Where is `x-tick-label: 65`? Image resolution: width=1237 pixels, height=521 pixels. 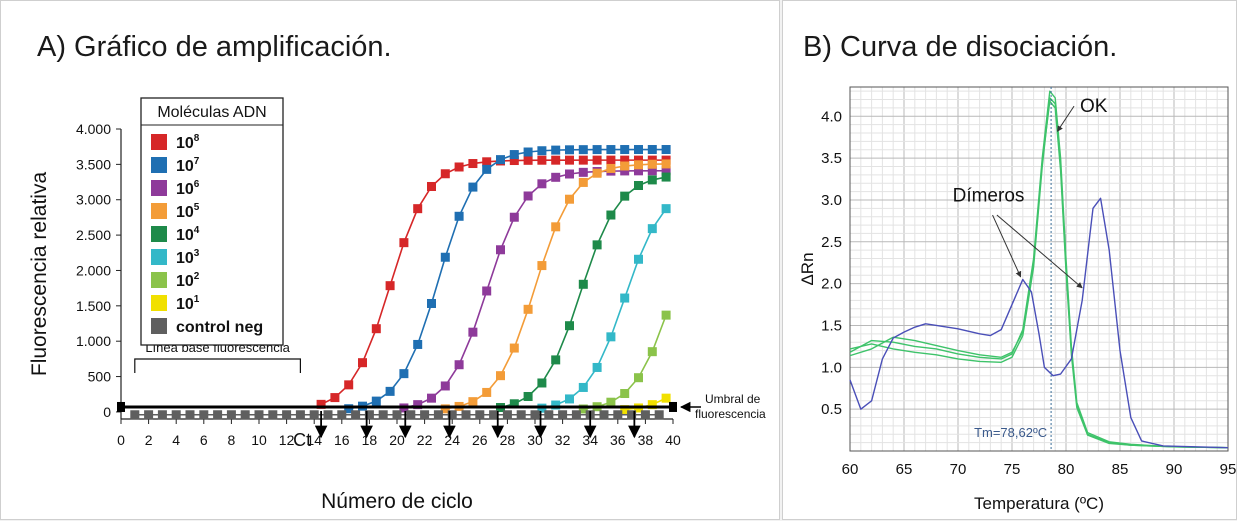
x-tick-label: 65 is located at coordinates (904, 469).